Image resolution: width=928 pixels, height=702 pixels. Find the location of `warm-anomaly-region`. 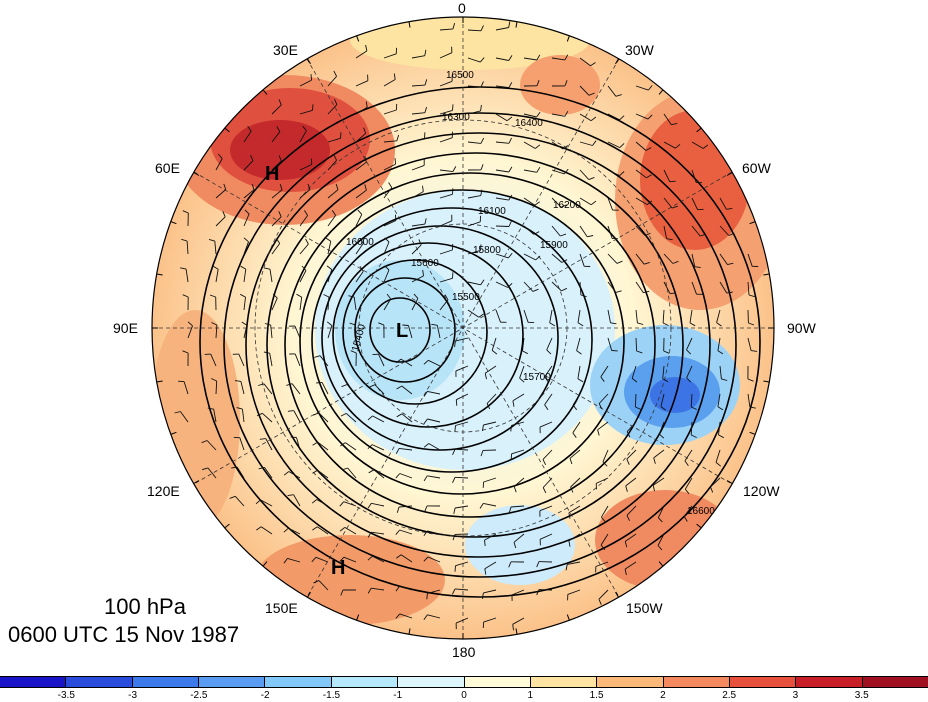

warm-anomaly-region is located at coordinates (560, 85).